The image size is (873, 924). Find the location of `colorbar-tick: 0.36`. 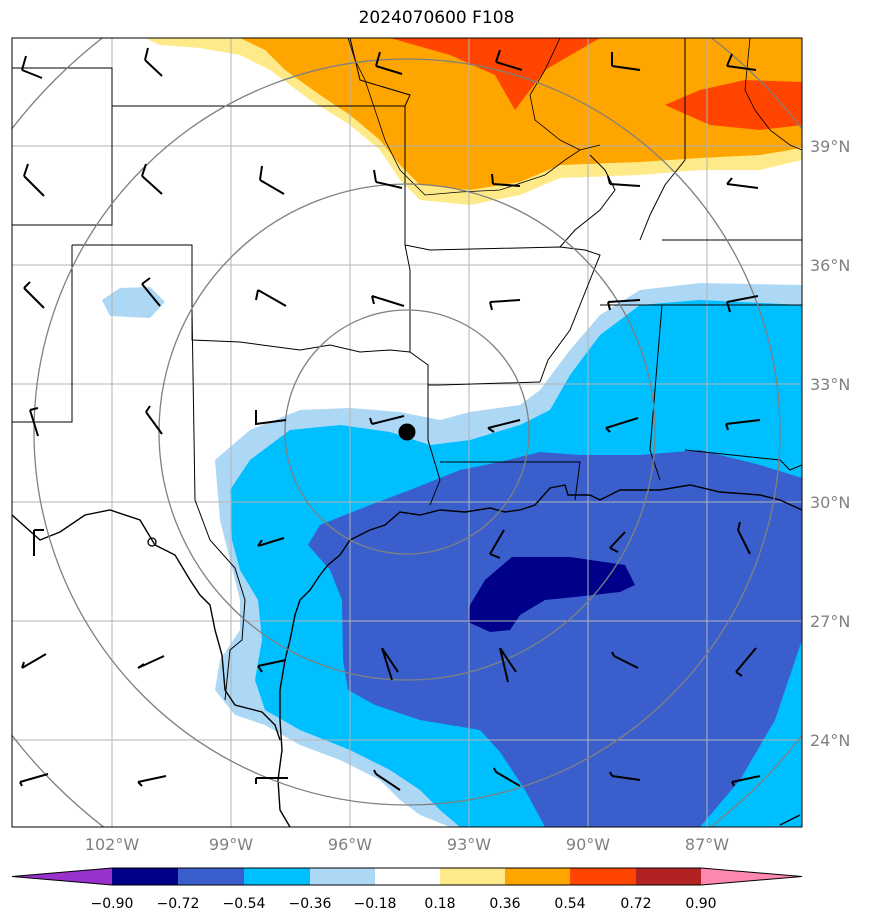

colorbar-tick: 0.36 is located at coordinates (504, 904).